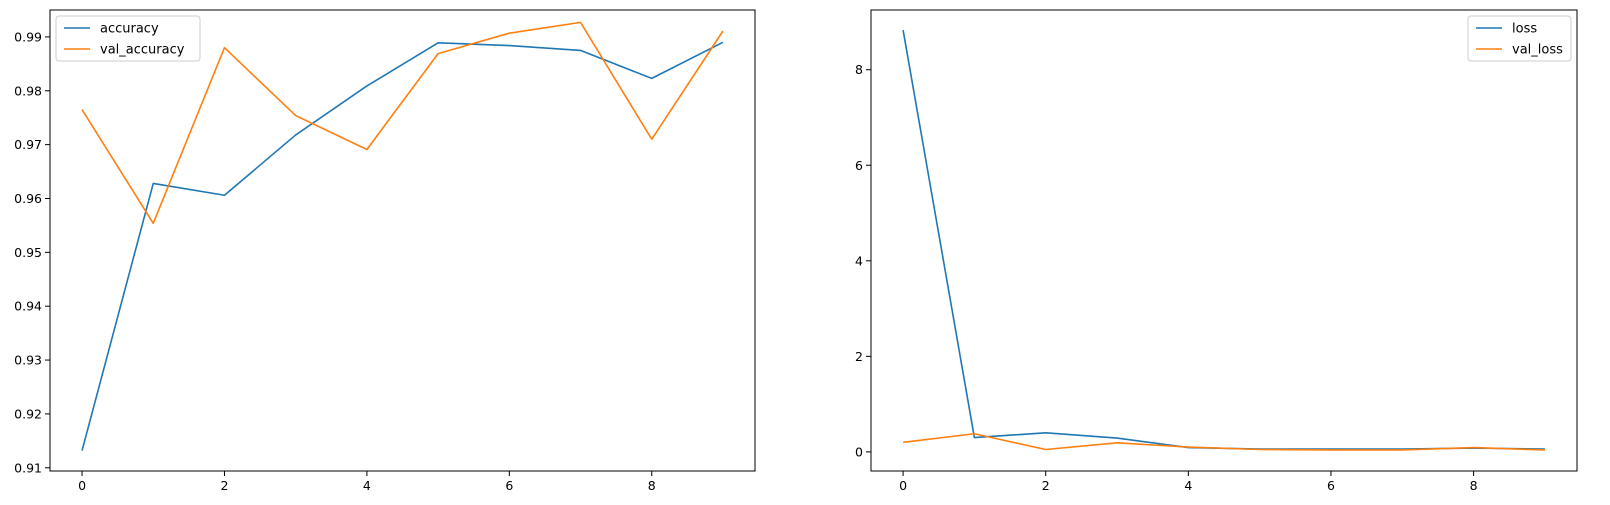 The width and height of the screenshot is (1610, 505). Describe the element at coordinates (28, 252) in the screenshot. I see `y-tick-label: 0.95` at that location.